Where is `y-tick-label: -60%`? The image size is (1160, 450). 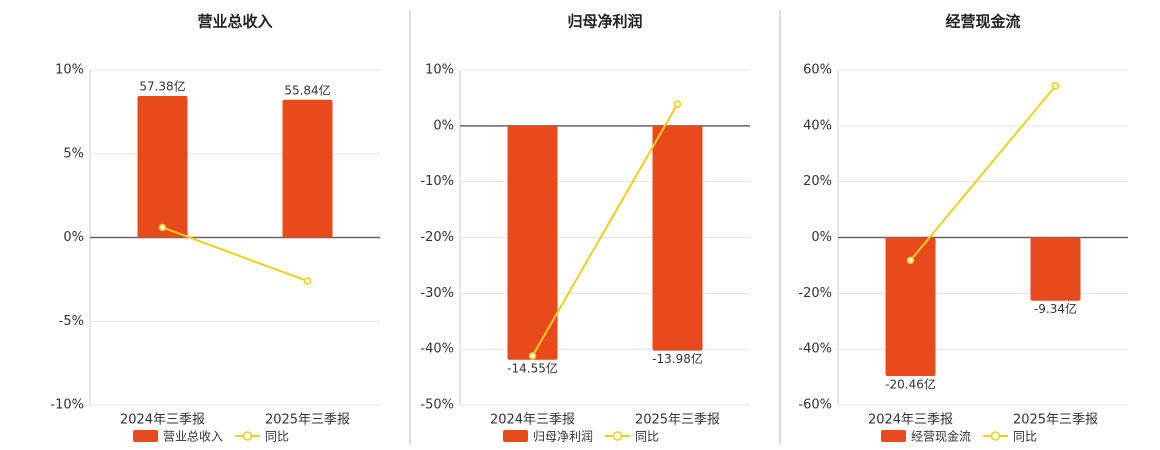
y-tick-label: -60% is located at coordinates (815, 405).